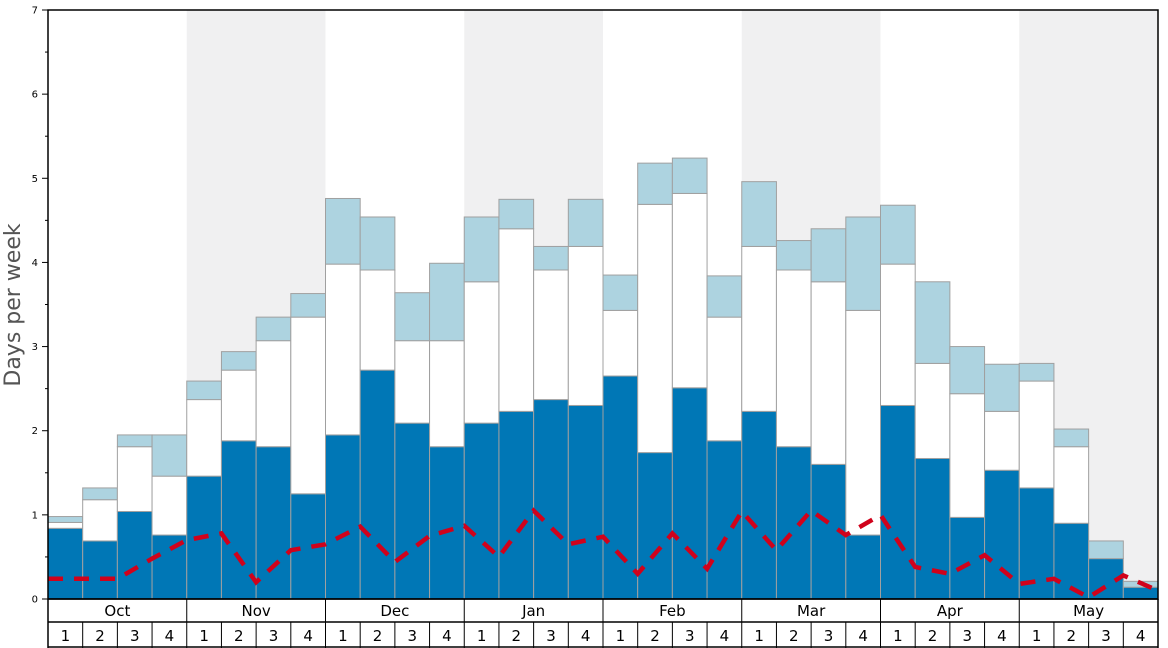 Image resolution: width=1168 pixels, height=648 pixels. What do you see at coordinates (117, 611) in the screenshot?
I see `month-label: Oct` at bounding box center [117, 611].